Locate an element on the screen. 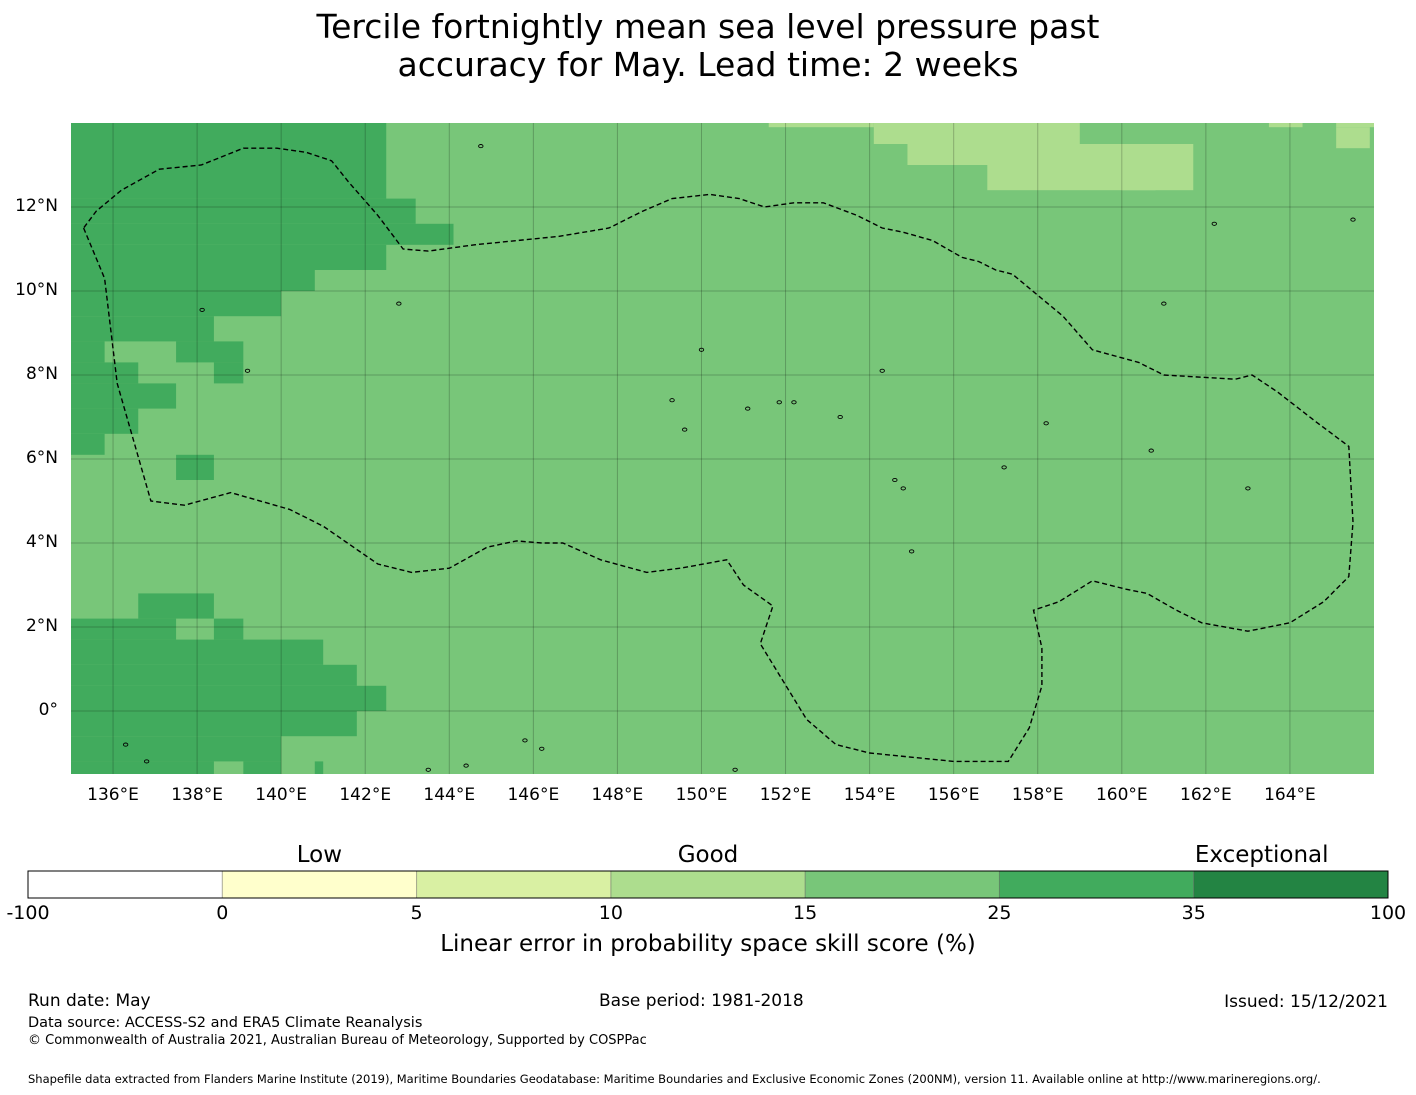 This screenshot has height=1095, width=1416. colorbar-tick-label: 10 is located at coordinates (610, 913).